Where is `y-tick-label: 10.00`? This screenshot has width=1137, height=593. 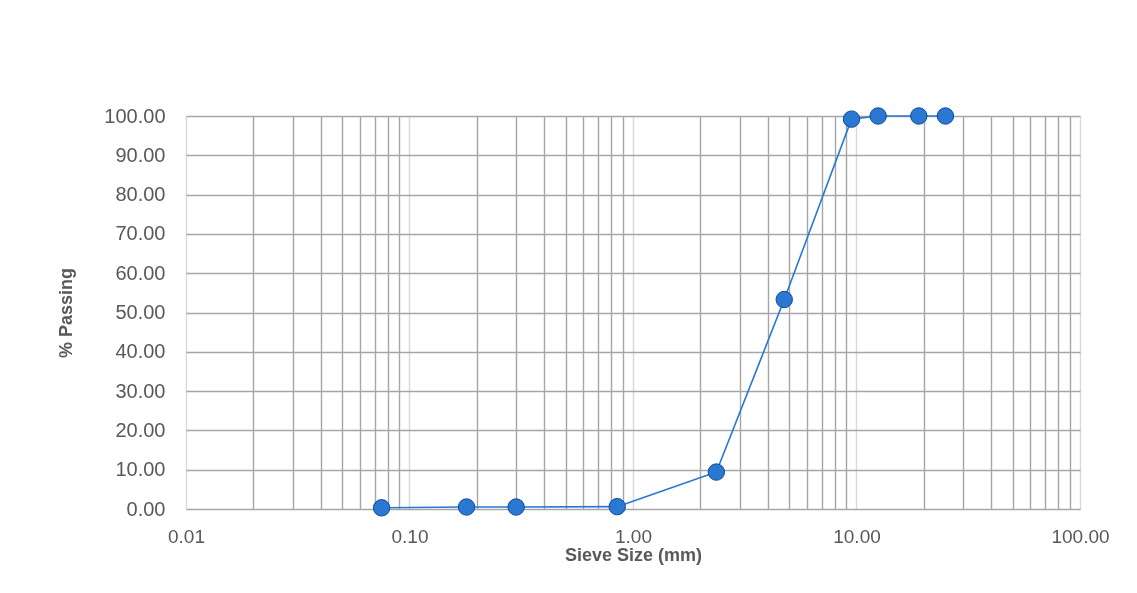 y-tick-label: 10.00 is located at coordinates (140, 469).